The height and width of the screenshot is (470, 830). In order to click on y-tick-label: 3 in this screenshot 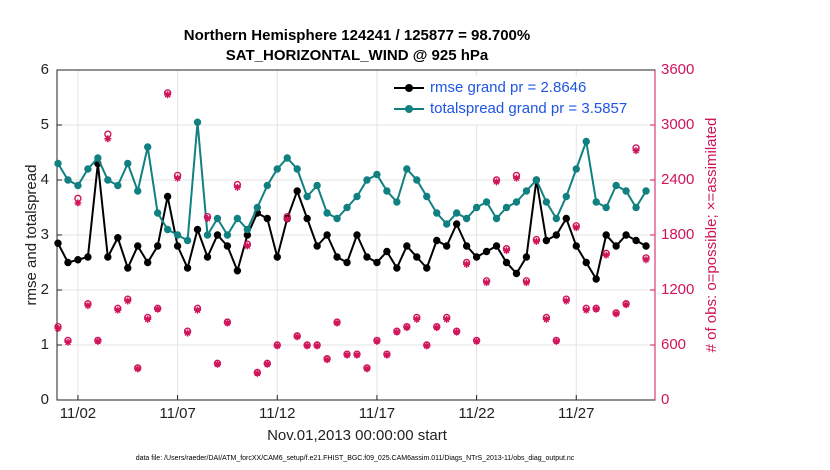, I will do `click(45, 234)`.